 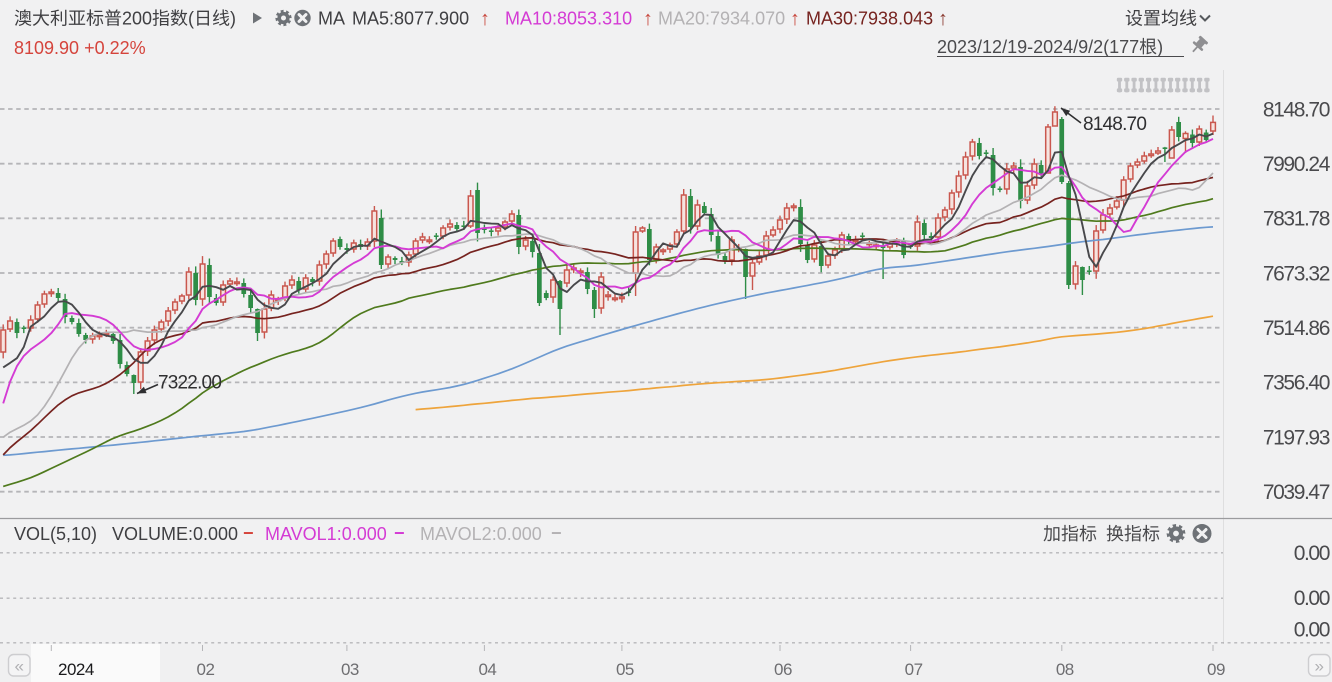 I want to click on svg-text: 06, so click(x=783, y=669).